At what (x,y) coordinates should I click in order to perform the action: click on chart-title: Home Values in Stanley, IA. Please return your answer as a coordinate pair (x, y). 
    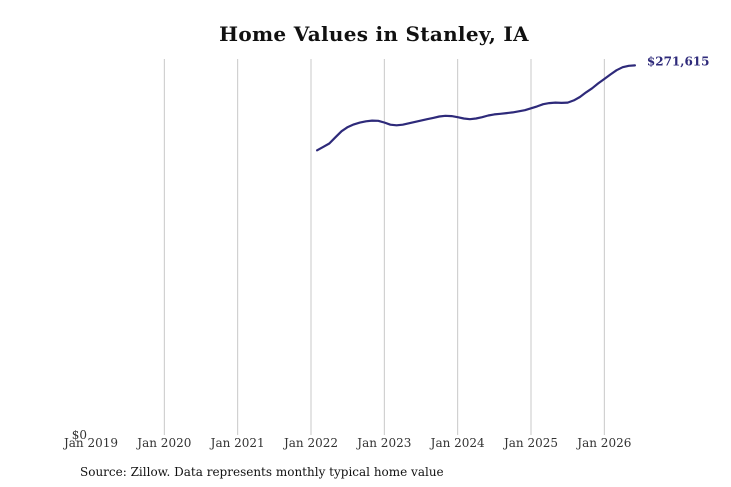
    Looking at the image, I should click on (374, 34).